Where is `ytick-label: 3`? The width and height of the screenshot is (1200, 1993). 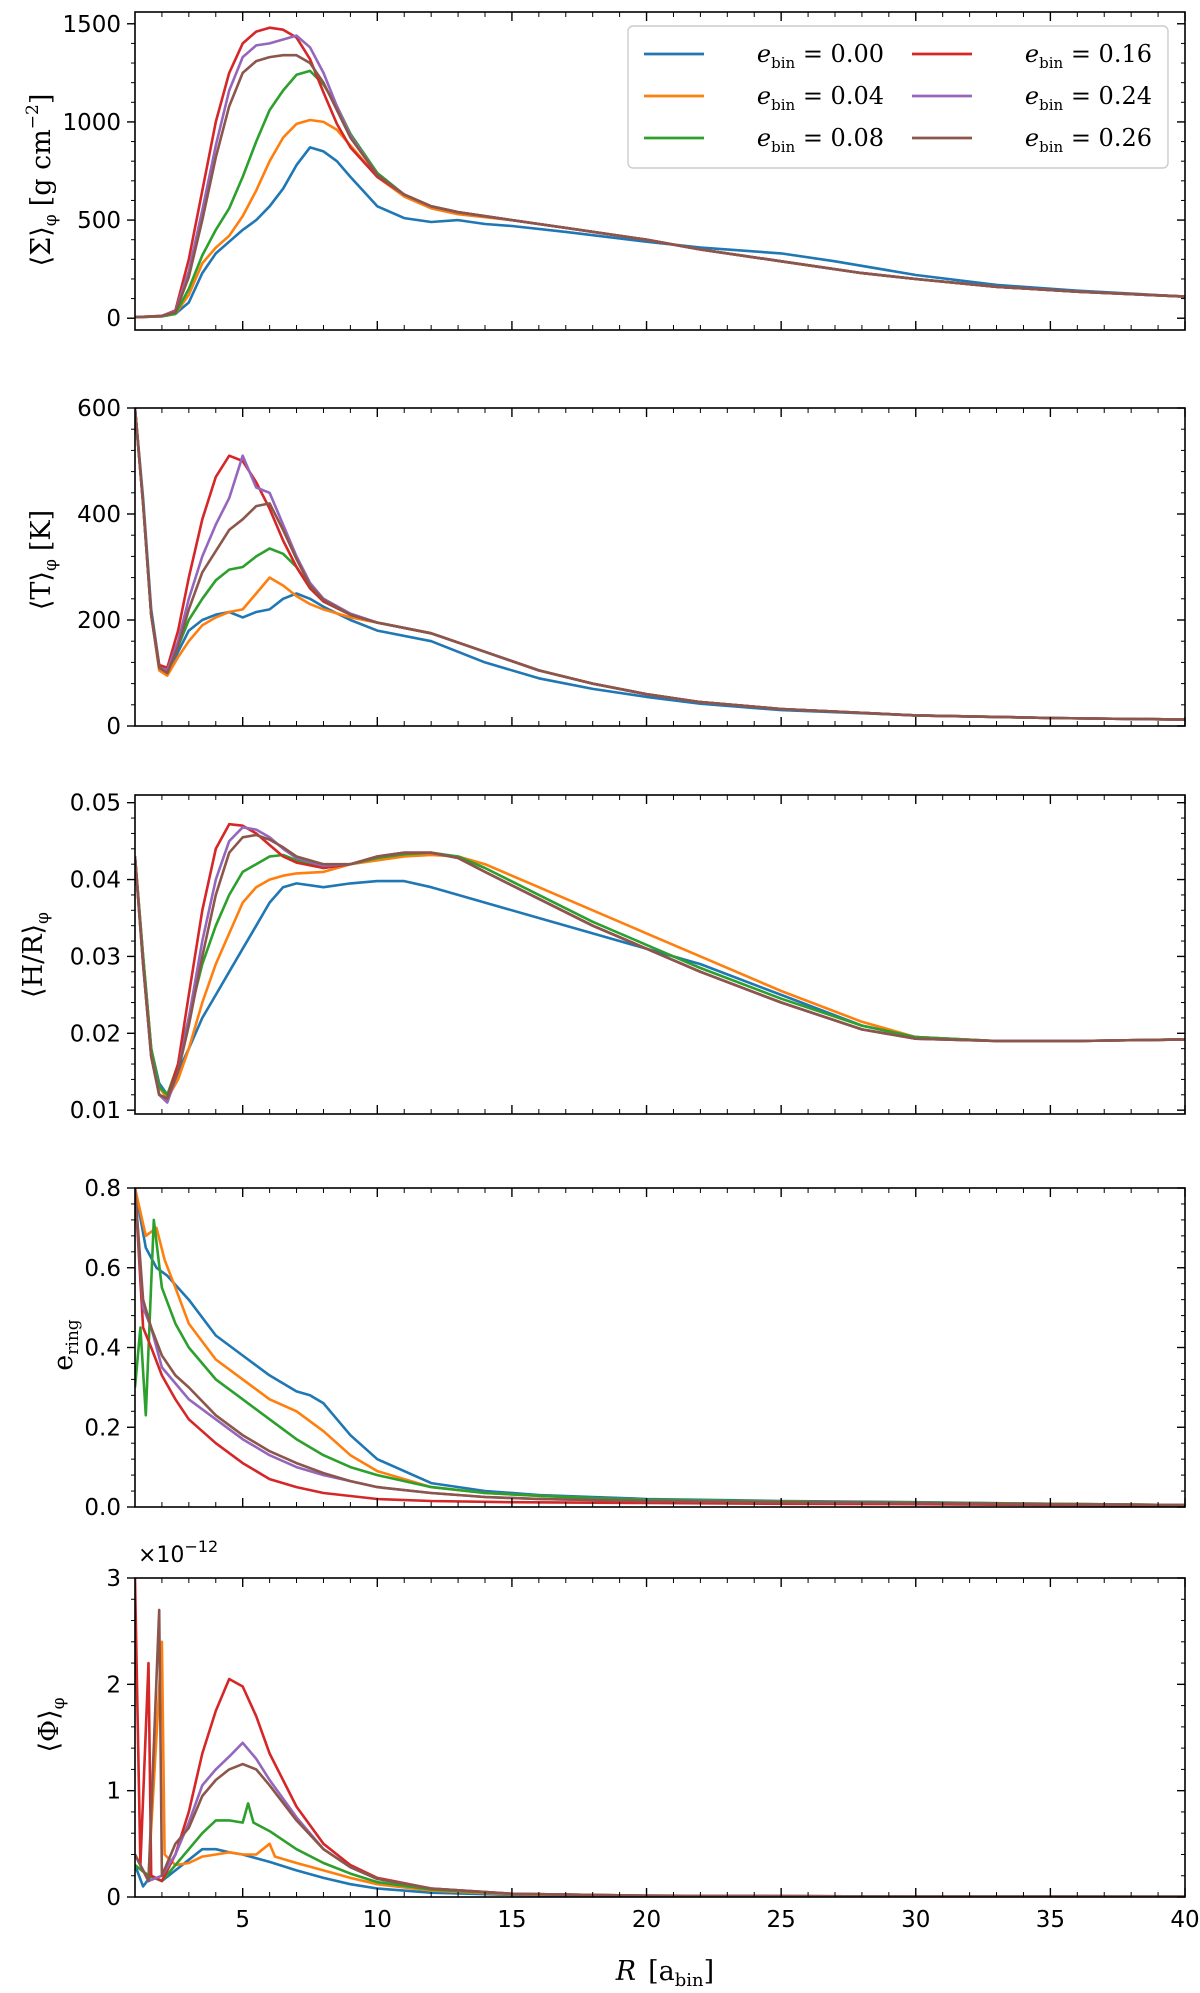
ytick-label: 3 is located at coordinates (113, 1579).